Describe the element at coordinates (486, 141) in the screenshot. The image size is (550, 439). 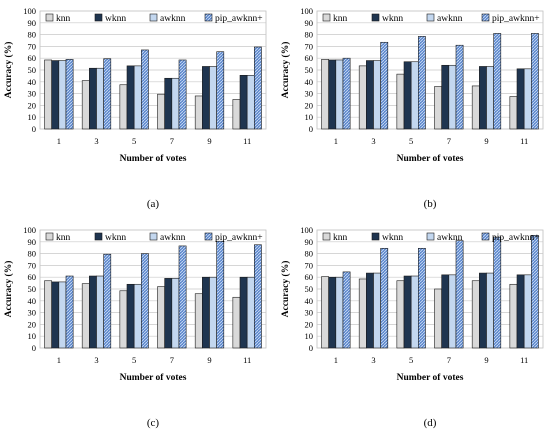
I see `x-tick-label: 9` at that location.